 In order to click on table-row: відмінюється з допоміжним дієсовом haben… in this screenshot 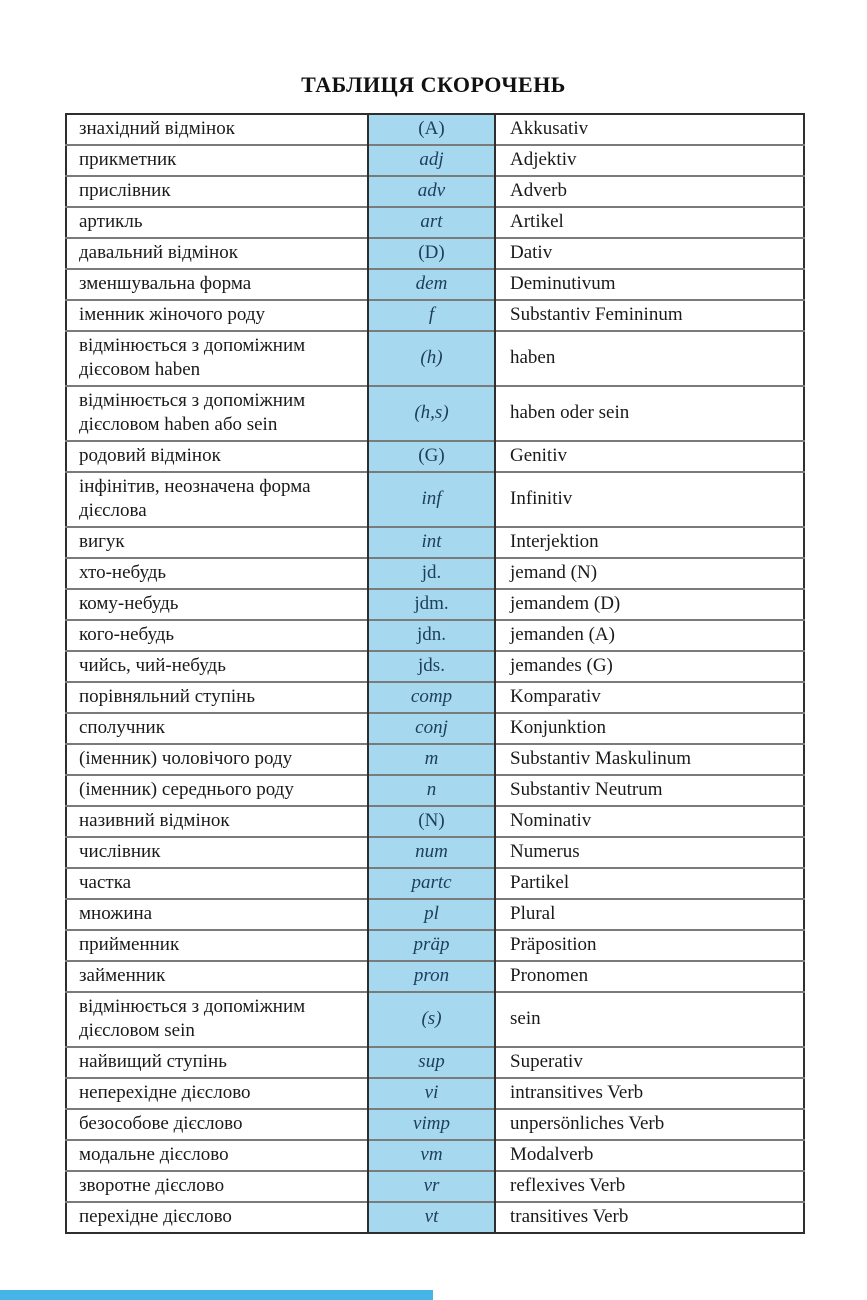, I will do `click(435, 358)`.